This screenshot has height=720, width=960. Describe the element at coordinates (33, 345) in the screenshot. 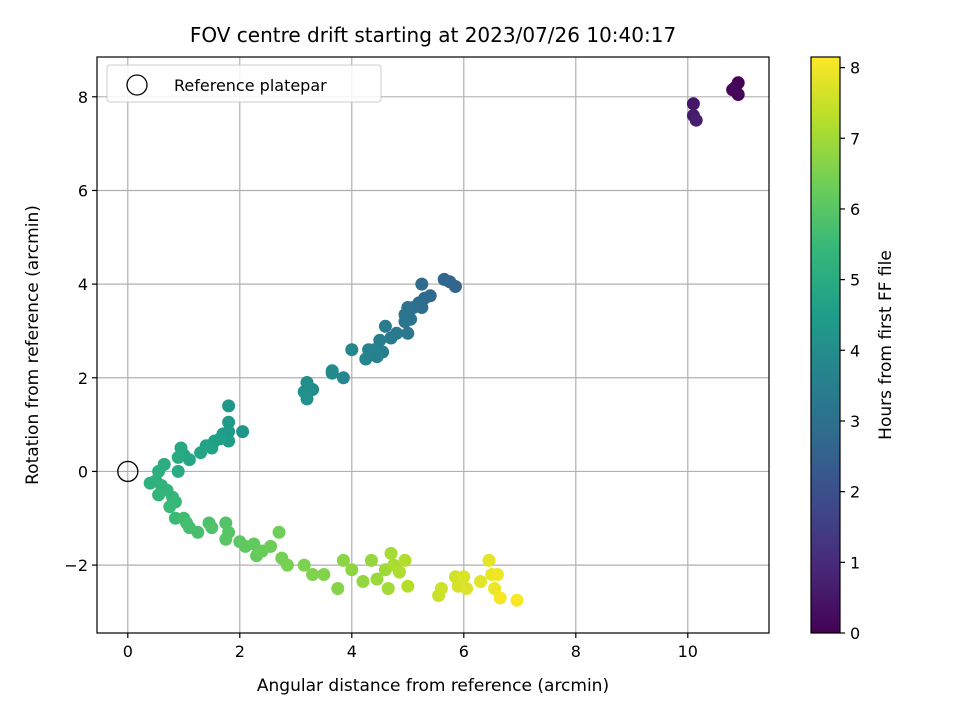

I see `y-axis-label: Rotation from reference (arcmin)` at that location.